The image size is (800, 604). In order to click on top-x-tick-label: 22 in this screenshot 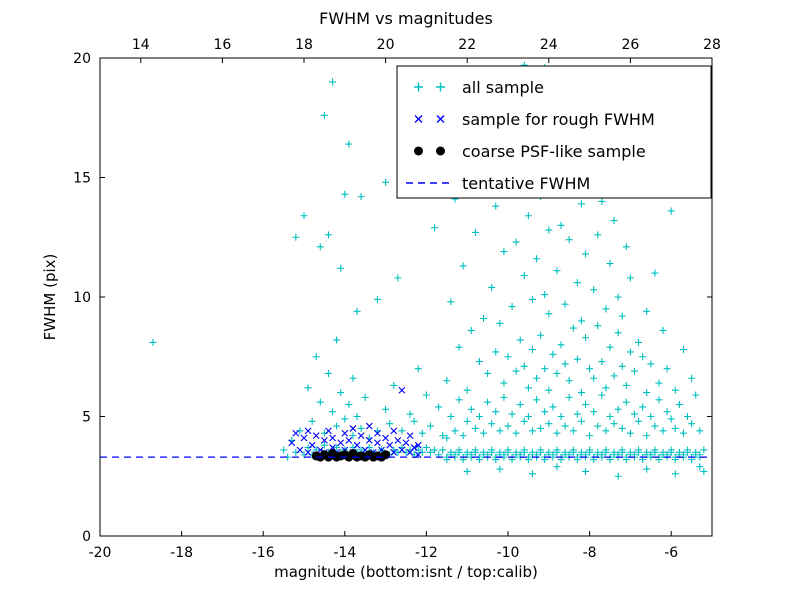, I will do `click(467, 45)`.